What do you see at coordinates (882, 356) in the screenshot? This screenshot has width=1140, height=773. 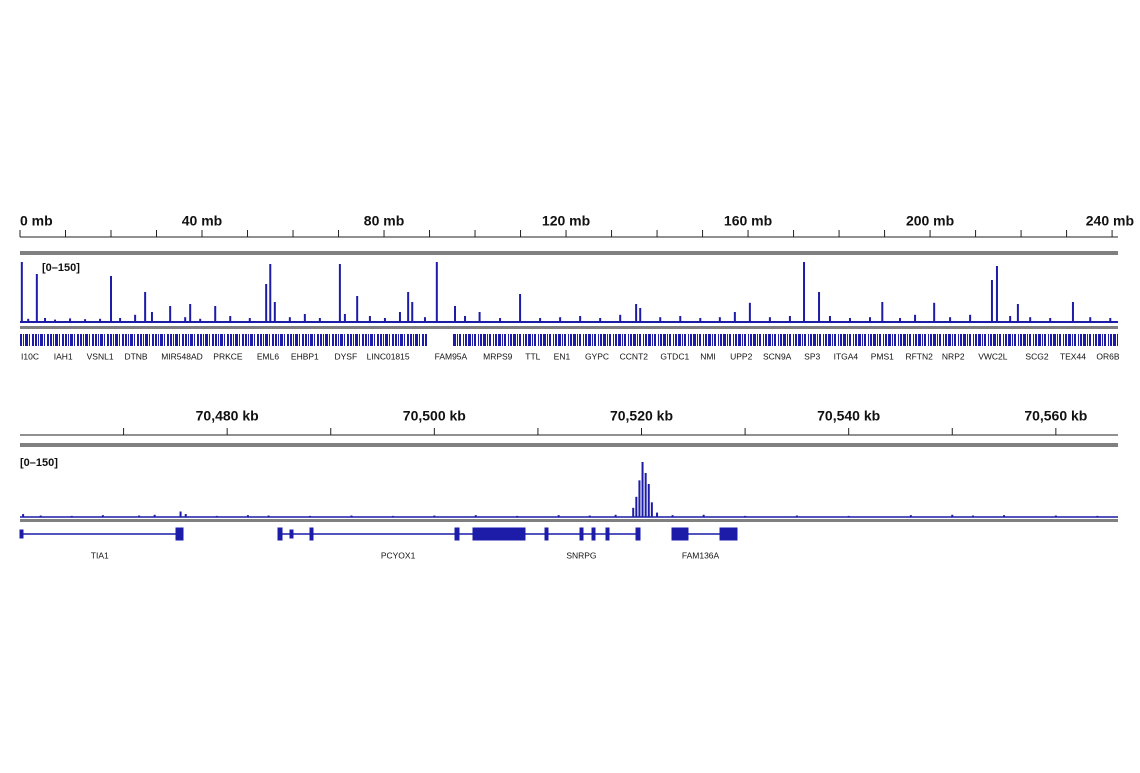 I see `gene-label: PMS1` at bounding box center [882, 356].